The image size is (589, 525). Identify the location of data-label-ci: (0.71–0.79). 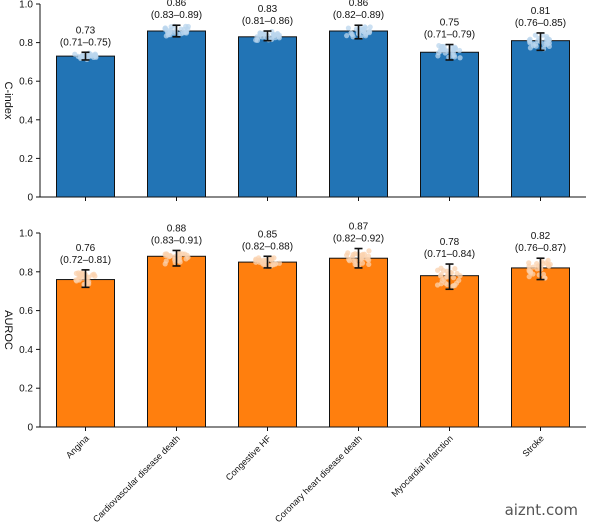
(449, 35).